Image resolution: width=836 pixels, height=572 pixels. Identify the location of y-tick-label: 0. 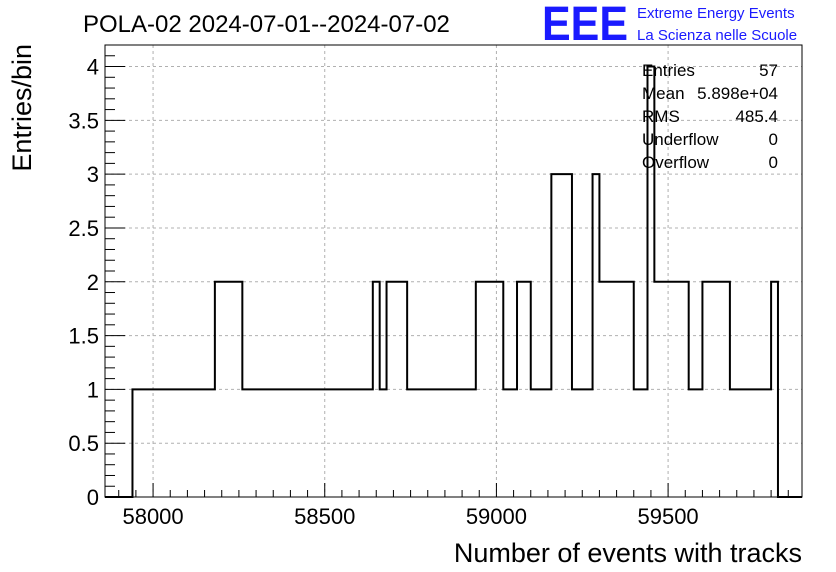
(93, 497).